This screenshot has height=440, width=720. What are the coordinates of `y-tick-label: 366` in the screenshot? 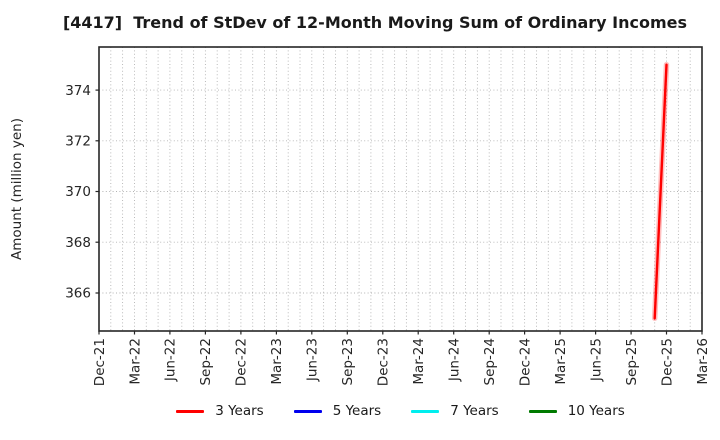 It's located at (78, 294).